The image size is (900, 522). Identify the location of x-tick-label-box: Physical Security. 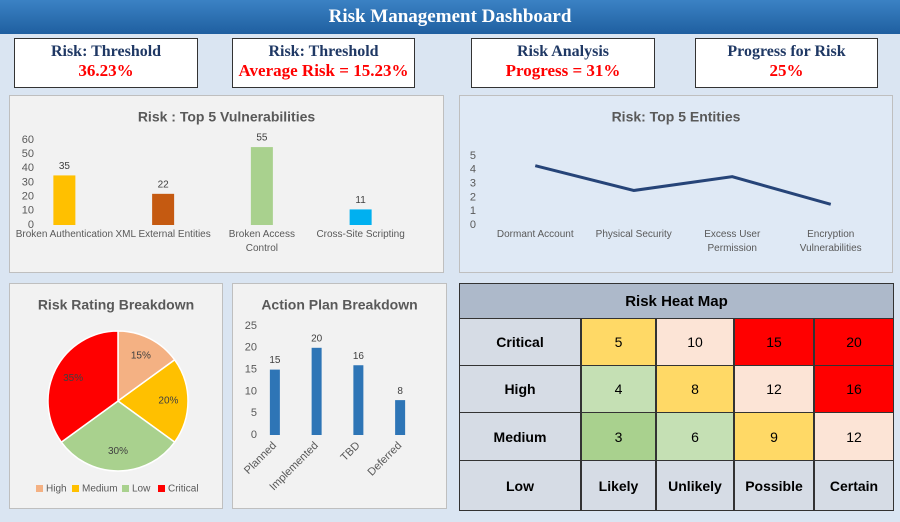
(633, 234).